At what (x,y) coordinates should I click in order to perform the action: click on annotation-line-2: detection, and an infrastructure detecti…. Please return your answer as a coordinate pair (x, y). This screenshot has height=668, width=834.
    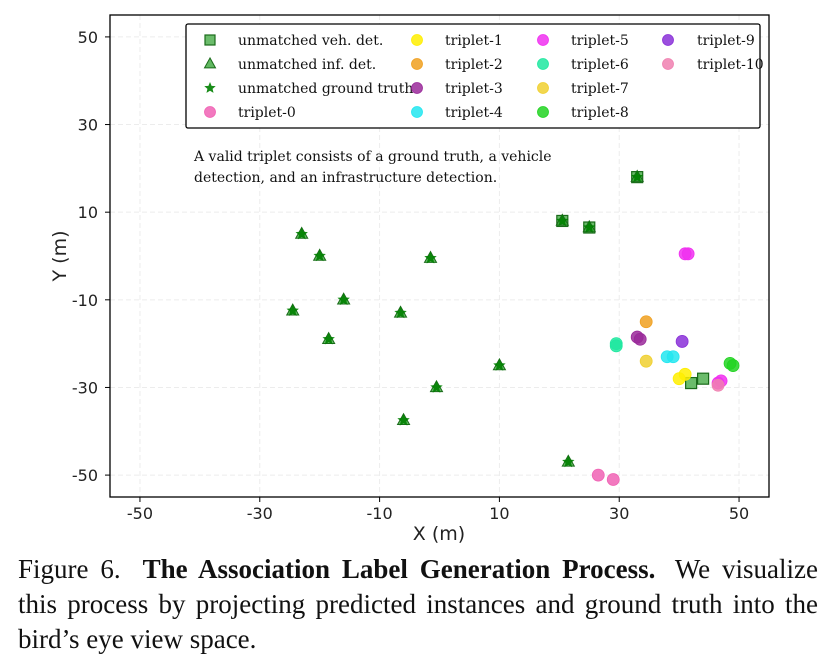
    Looking at the image, I should click on (345, 178).